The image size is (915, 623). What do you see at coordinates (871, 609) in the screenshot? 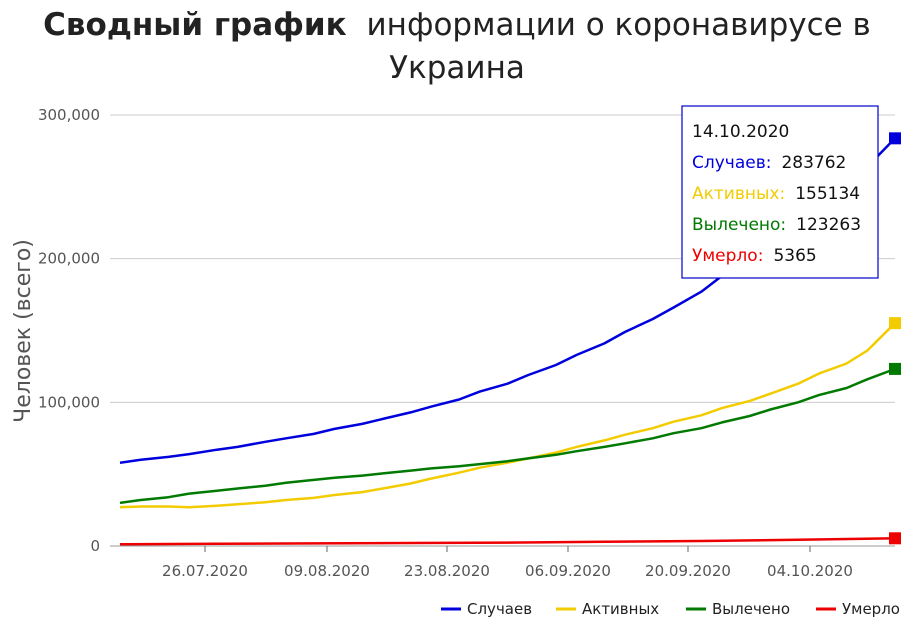
I see `legend-item-label: Умерло` at bounding box center [871, 609].